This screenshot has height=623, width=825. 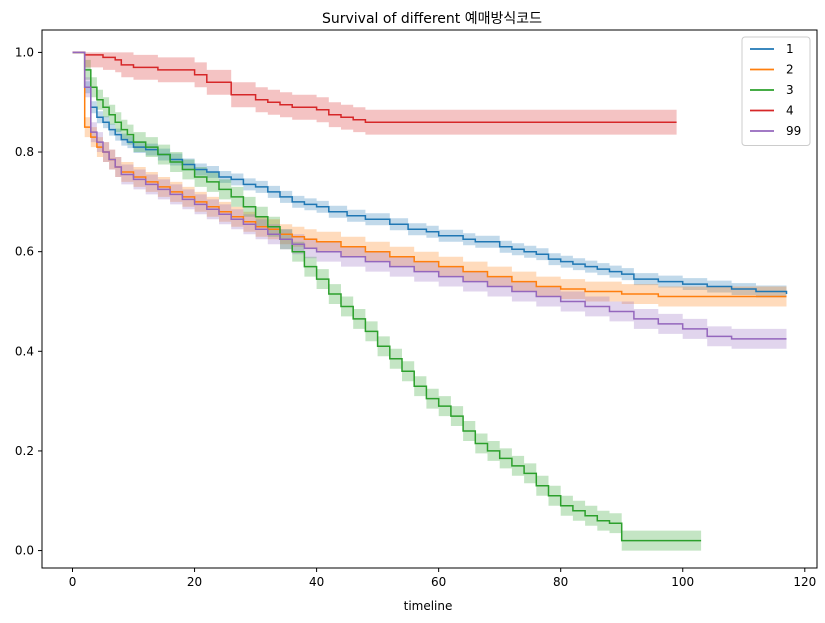 What do you see at coordinates (73, 582) in the screenshot?
I see `x-tick-label: 0` at bounding box center [73, 582].